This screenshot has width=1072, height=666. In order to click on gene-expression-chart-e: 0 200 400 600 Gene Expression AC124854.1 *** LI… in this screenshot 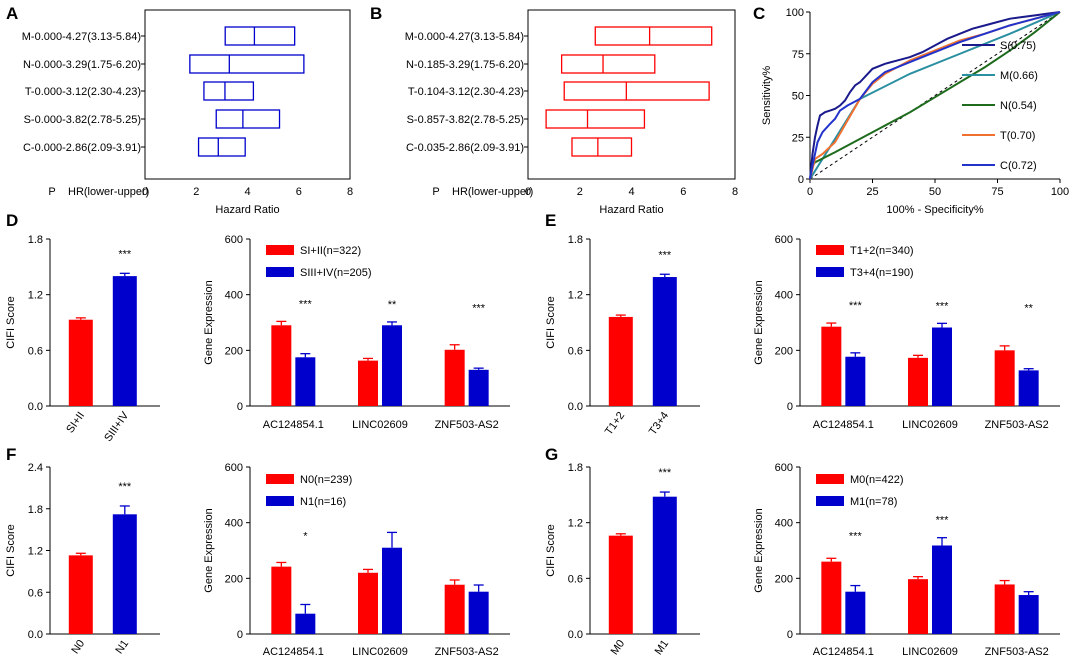, I will do `click(906, 332)`.